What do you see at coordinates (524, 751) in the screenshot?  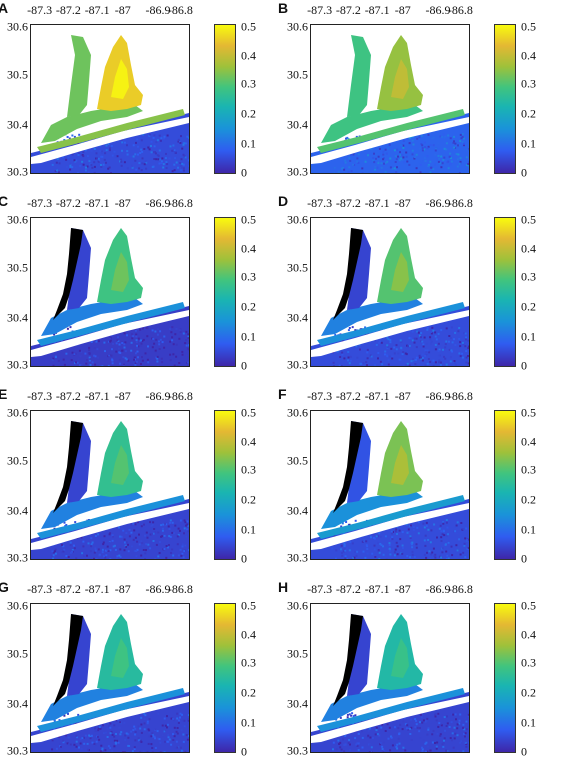 I see `colorbar-tick: 0` at bounding box center [524, 751].